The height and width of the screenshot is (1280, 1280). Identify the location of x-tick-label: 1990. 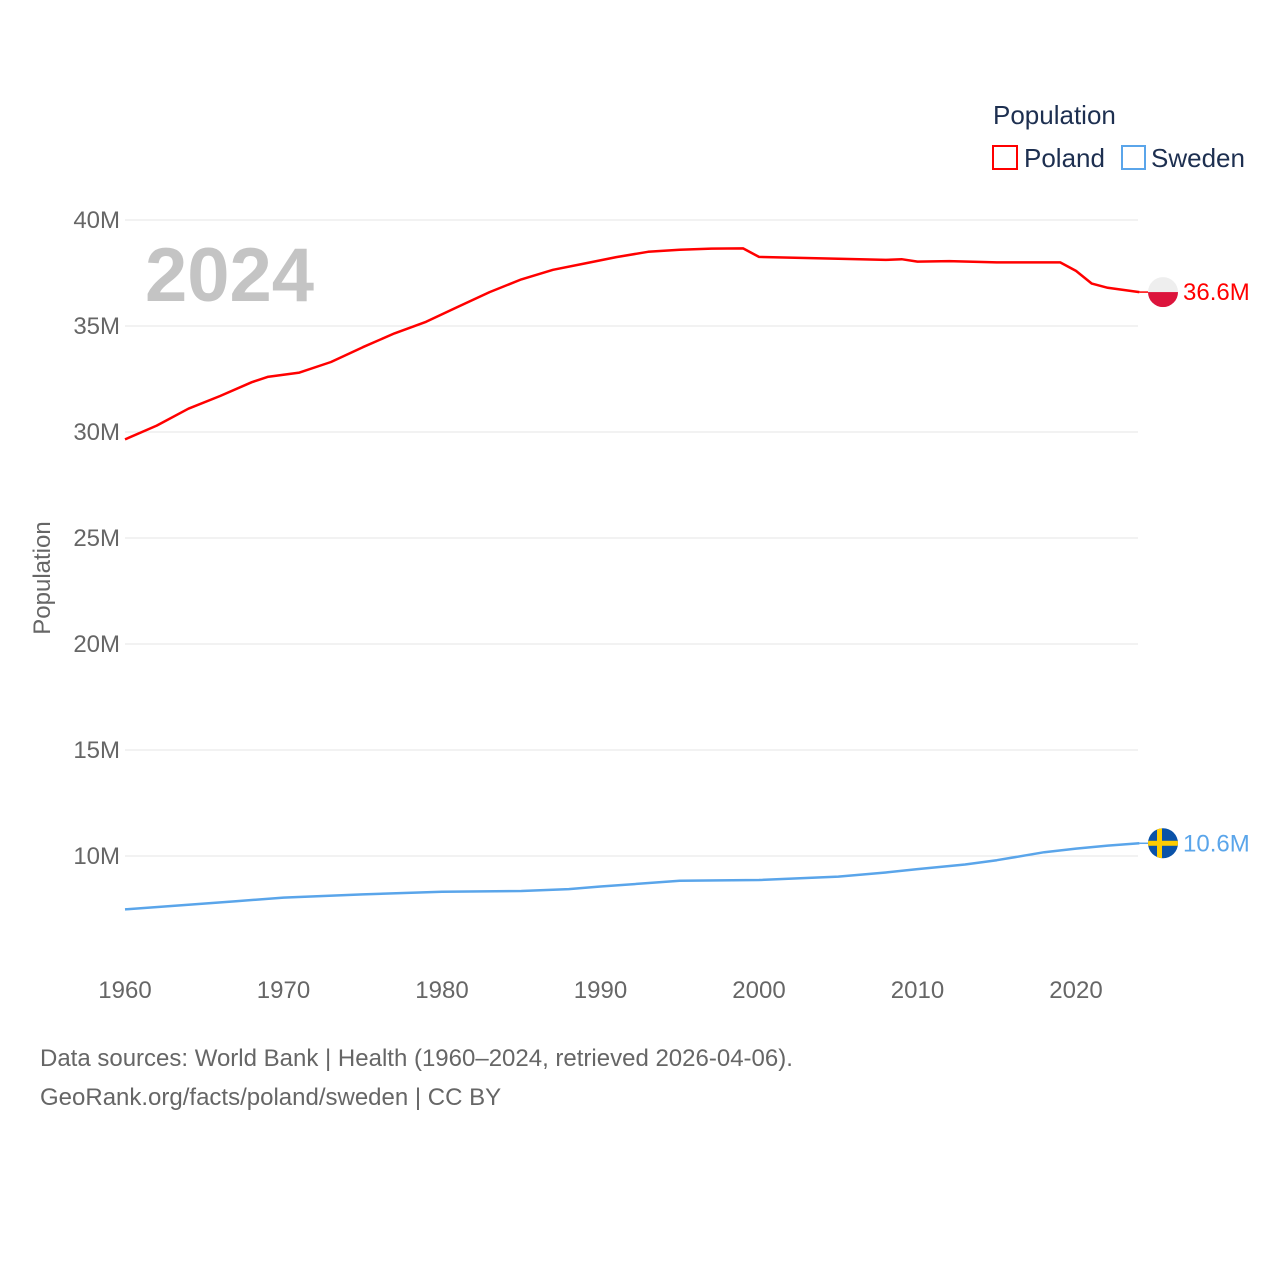
(600, 990).